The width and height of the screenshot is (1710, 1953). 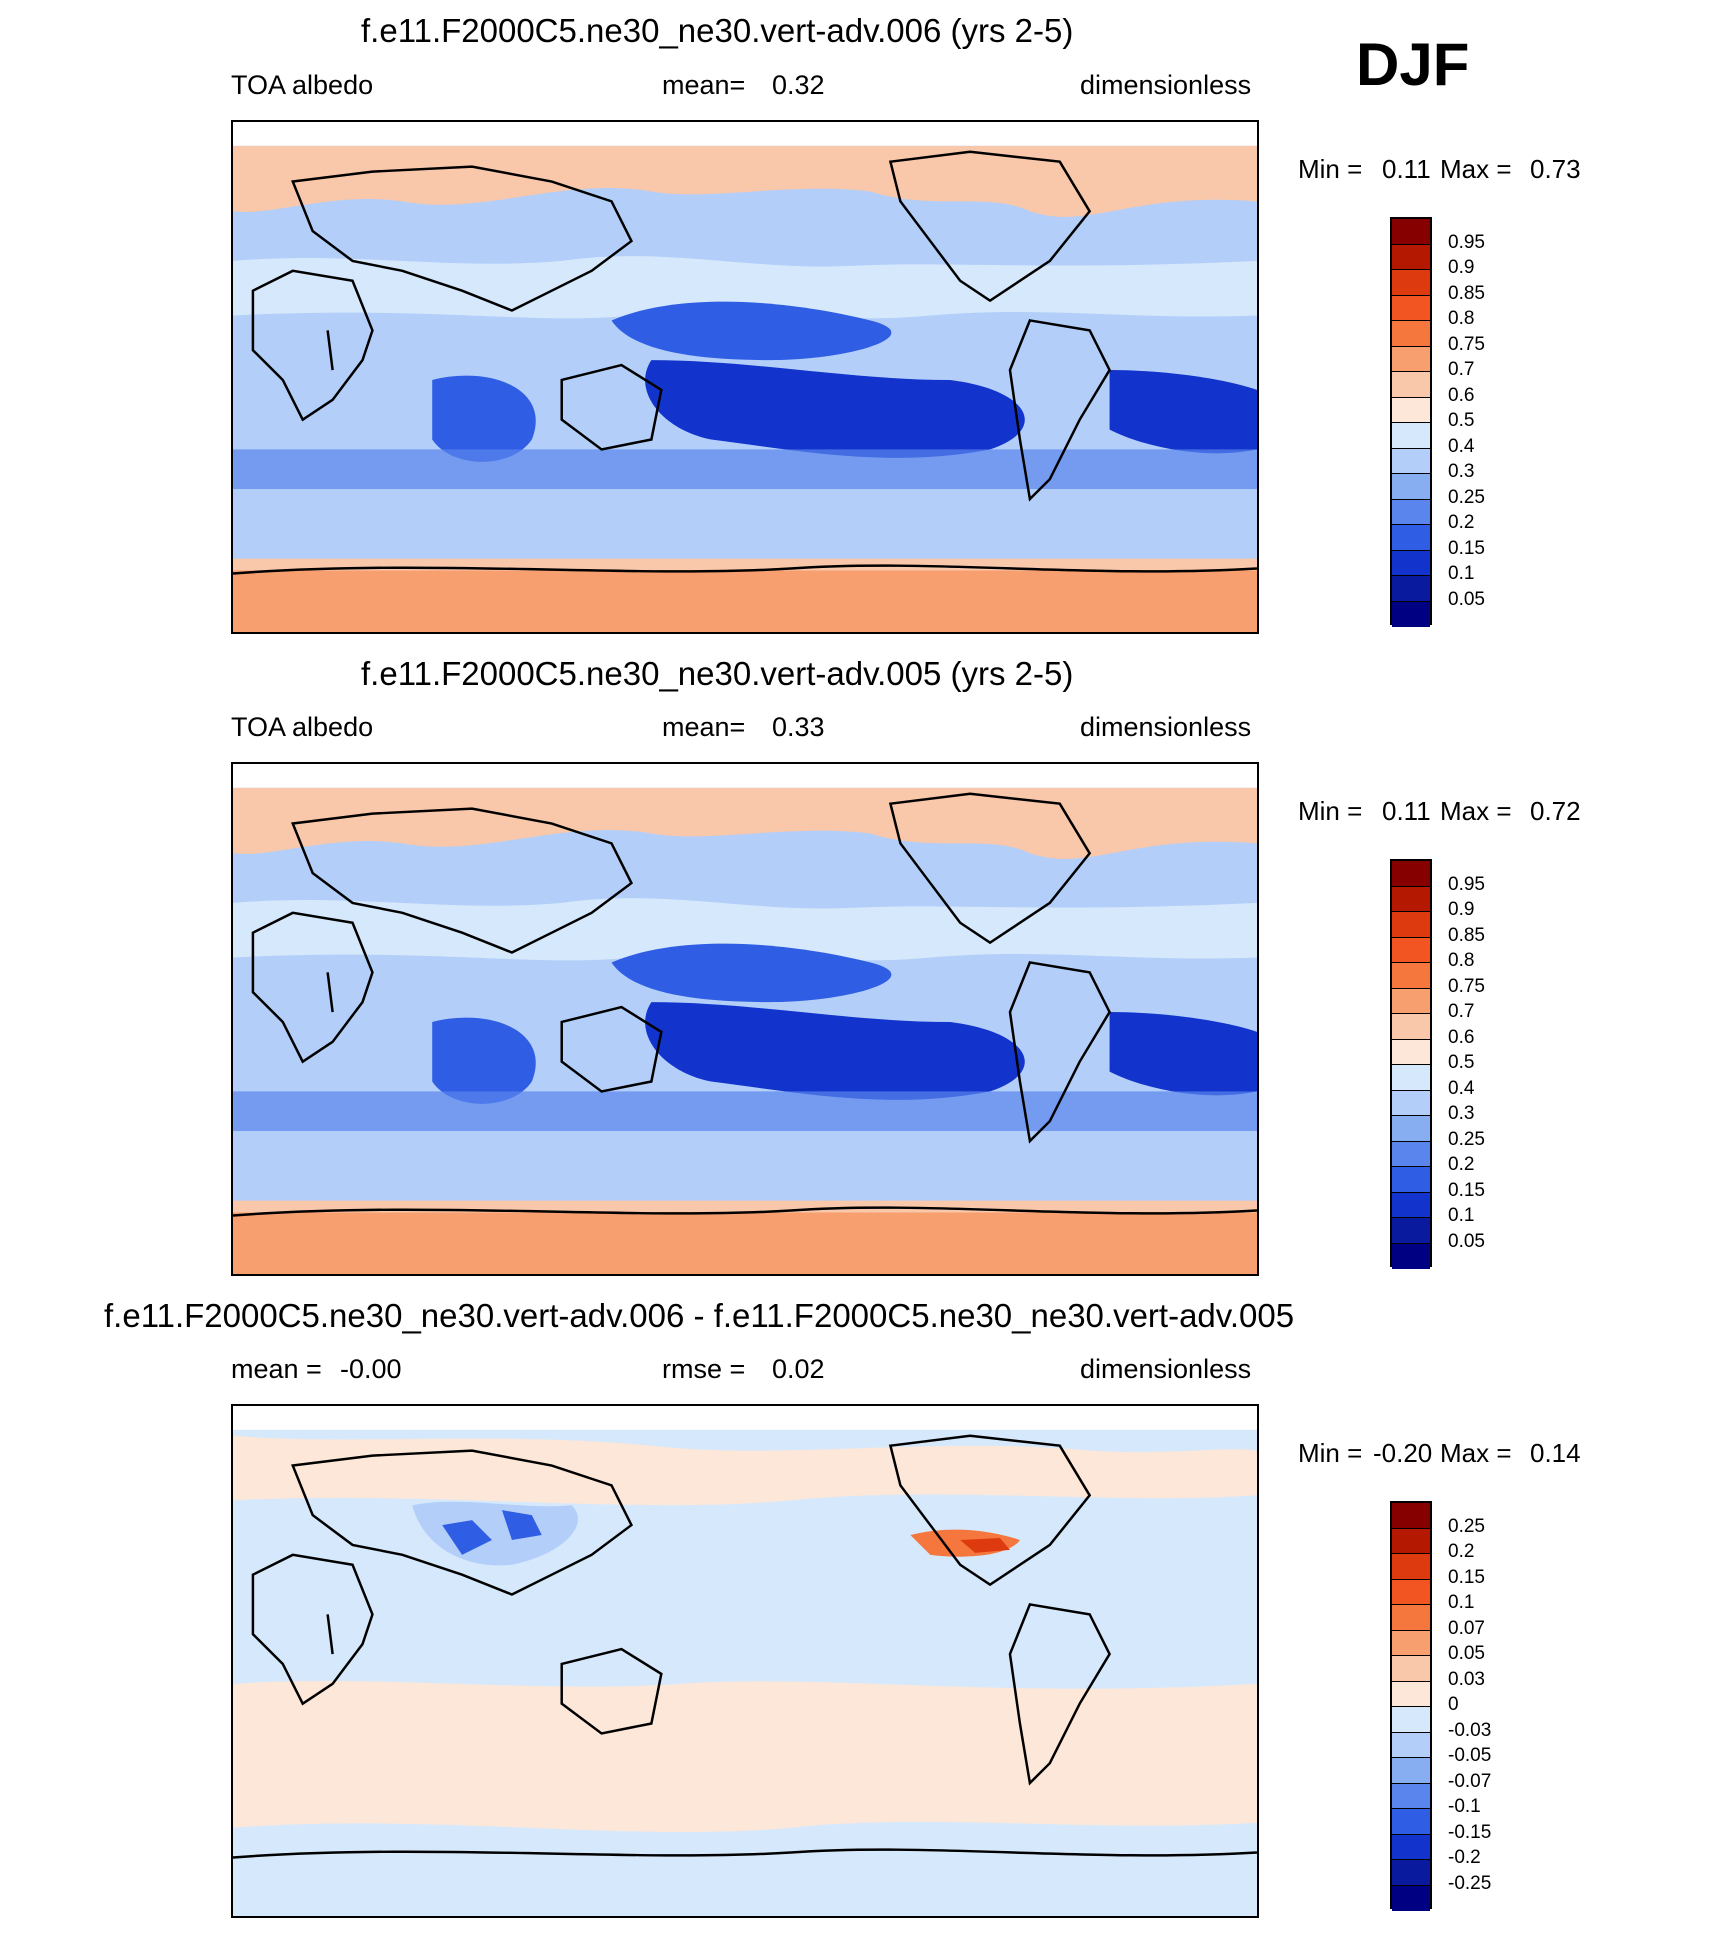 I want to click on season-label: DJF, so click(x=1413, y=64).